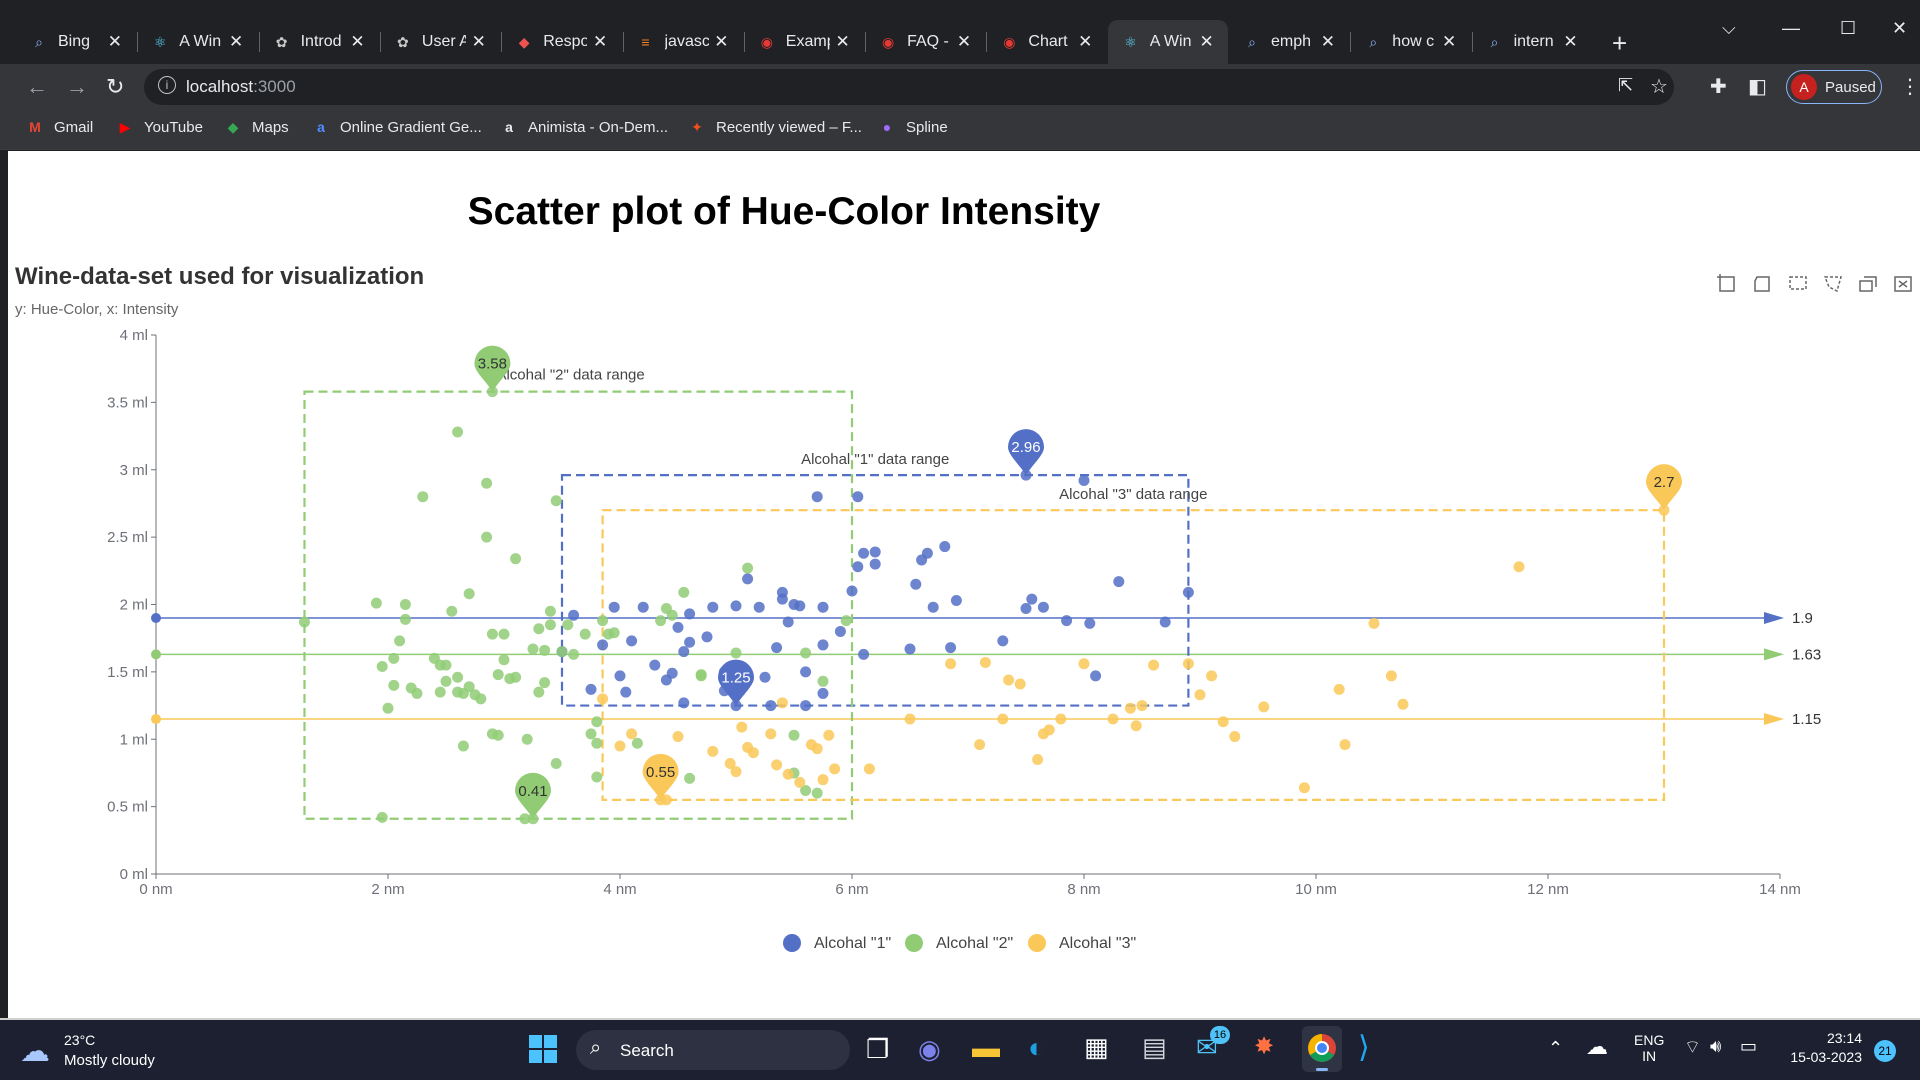  What do you see at coordinates (682, 42) in the screenshot?
I see `tab-6: ≡ javasc ✕` at bounding box center [682, 42].